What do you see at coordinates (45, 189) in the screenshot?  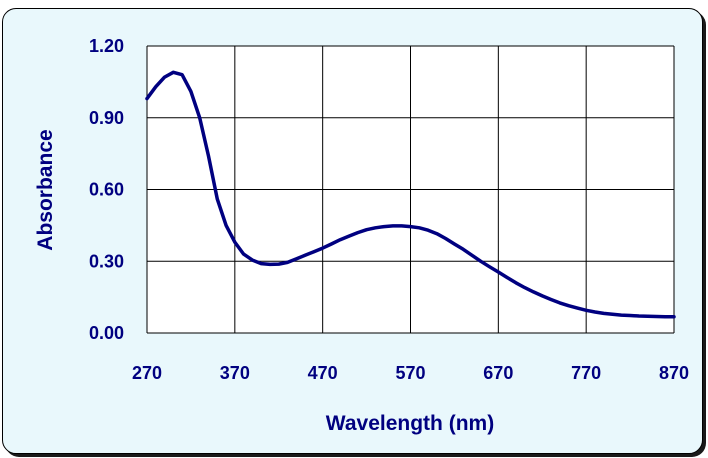 I see `y-axis-title: Absorbance` at bounding box center [45, 189].